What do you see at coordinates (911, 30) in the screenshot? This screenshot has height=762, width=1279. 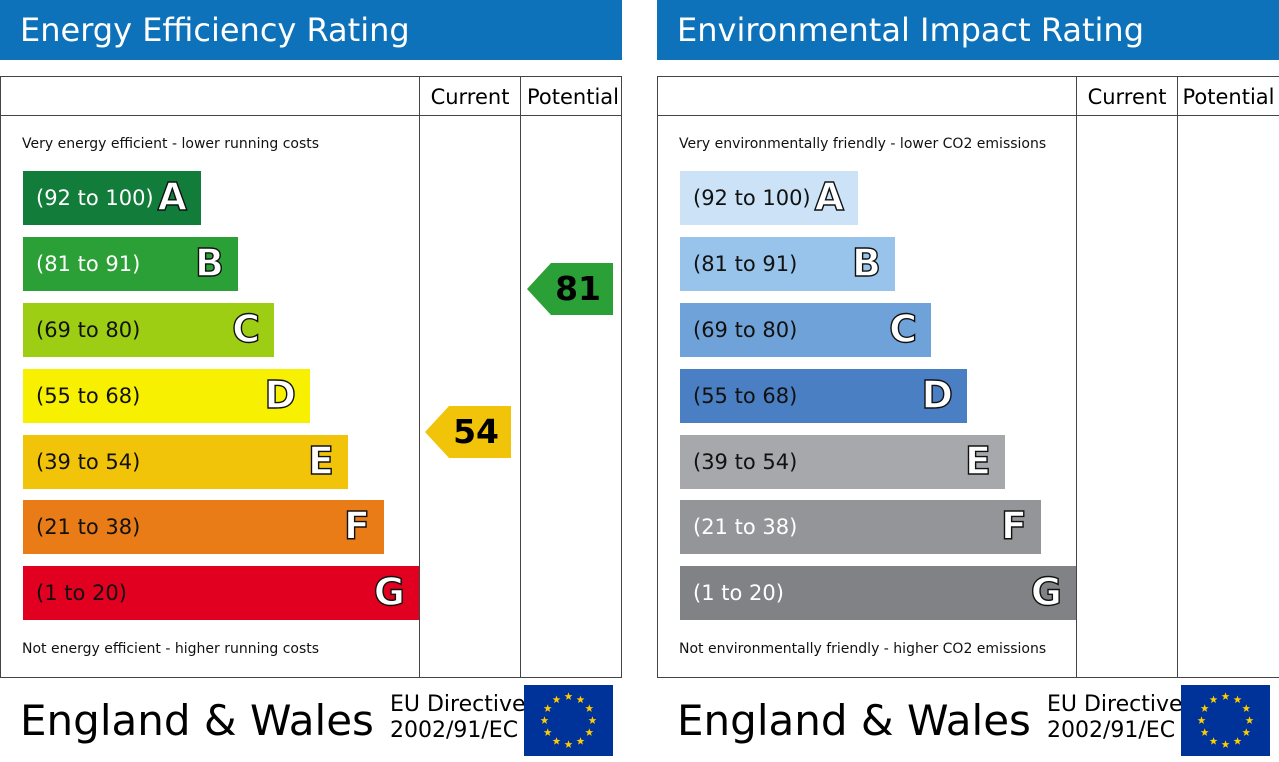 I see `panel-title: Environmental Impact Rating` at bounding box center [911, 30].